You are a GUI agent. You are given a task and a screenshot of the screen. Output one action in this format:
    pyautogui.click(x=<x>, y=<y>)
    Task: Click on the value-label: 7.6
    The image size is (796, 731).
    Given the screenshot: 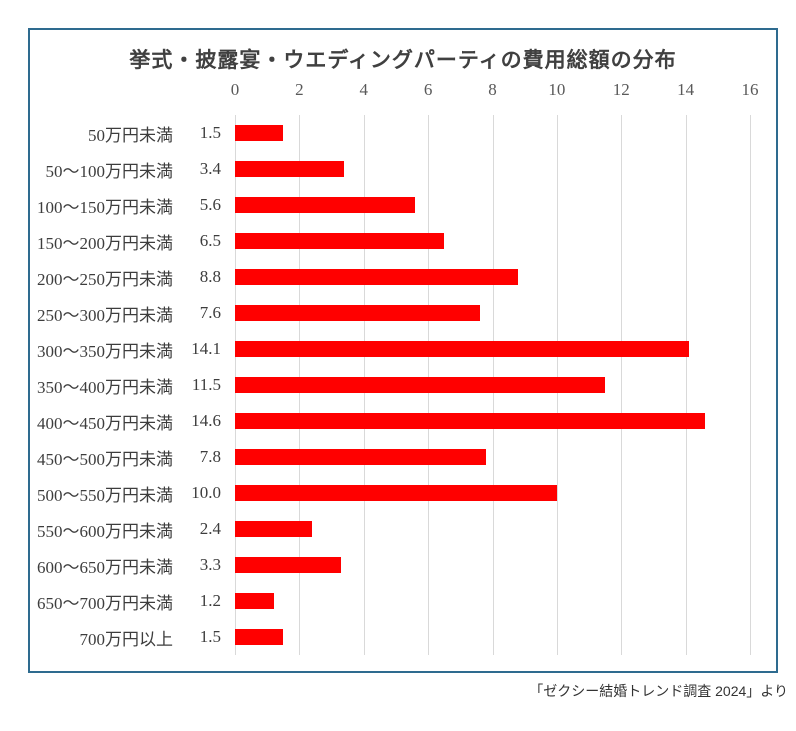 What is the action you would take?
    pyautogui.click(x=210, y=312)
    